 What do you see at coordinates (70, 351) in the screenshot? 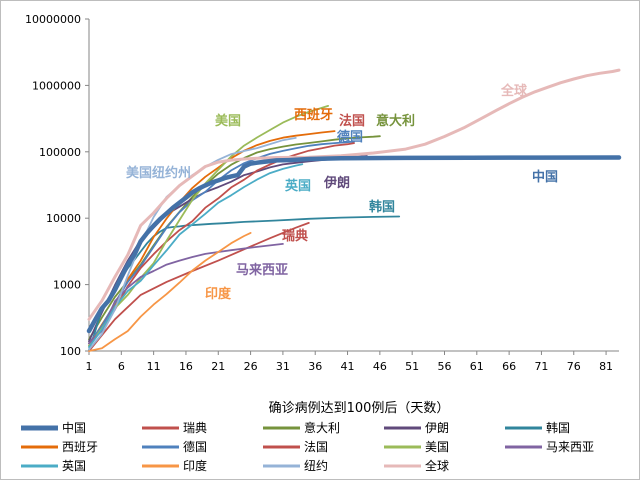
I see `y-tick-label: 100` at bounding box center [70, 351].